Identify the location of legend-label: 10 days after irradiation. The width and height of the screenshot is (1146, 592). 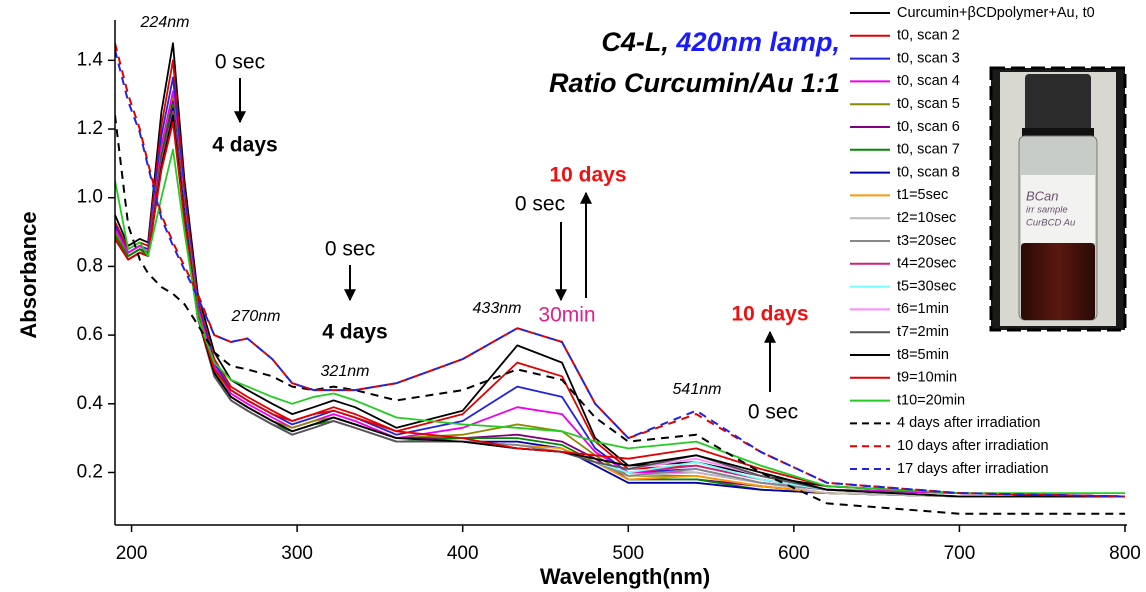
(973, 446).